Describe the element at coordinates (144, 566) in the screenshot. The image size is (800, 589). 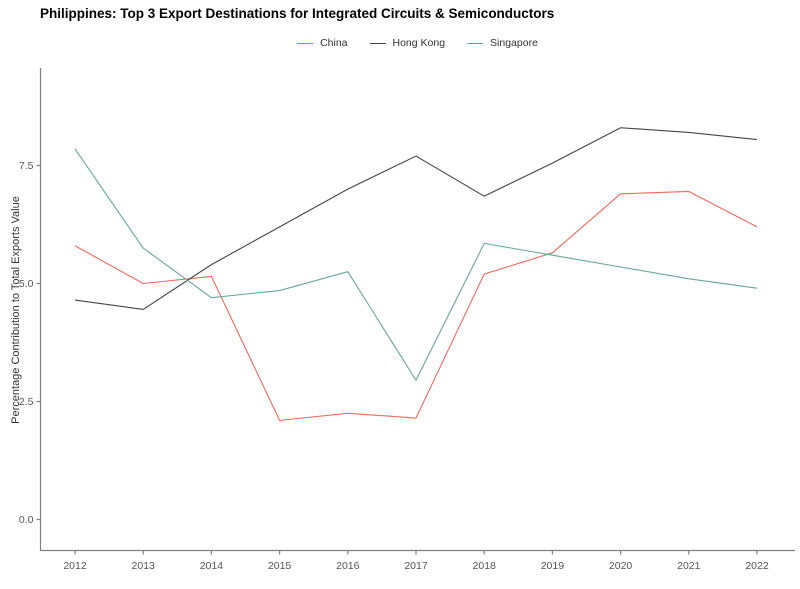
I see `x-tick-label: 2013` at that location.